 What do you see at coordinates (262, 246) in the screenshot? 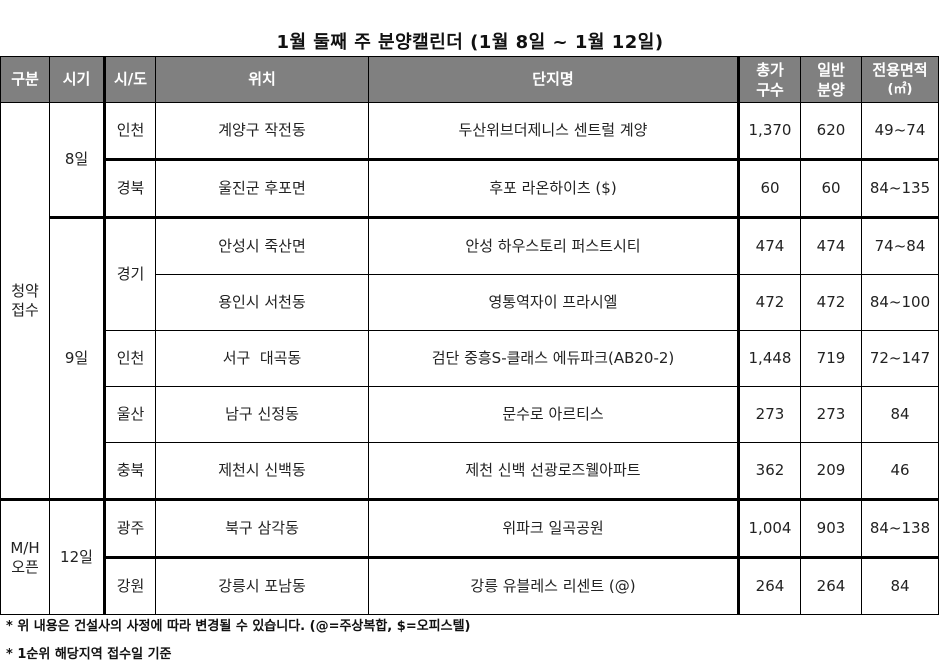
I see `location-cell: 안성시 죽산면` at bounding box center [262, 246].